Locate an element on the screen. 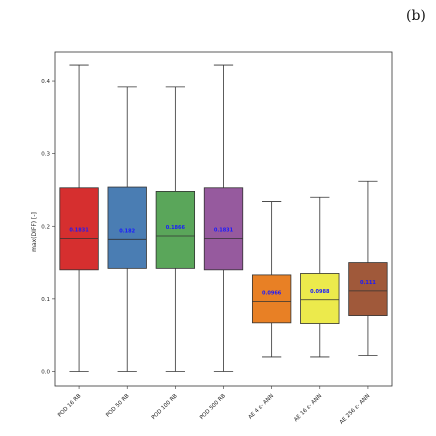 This screenshot has width=436, height=436. box-1: 0.1831 is located at coordinates (79, 218).